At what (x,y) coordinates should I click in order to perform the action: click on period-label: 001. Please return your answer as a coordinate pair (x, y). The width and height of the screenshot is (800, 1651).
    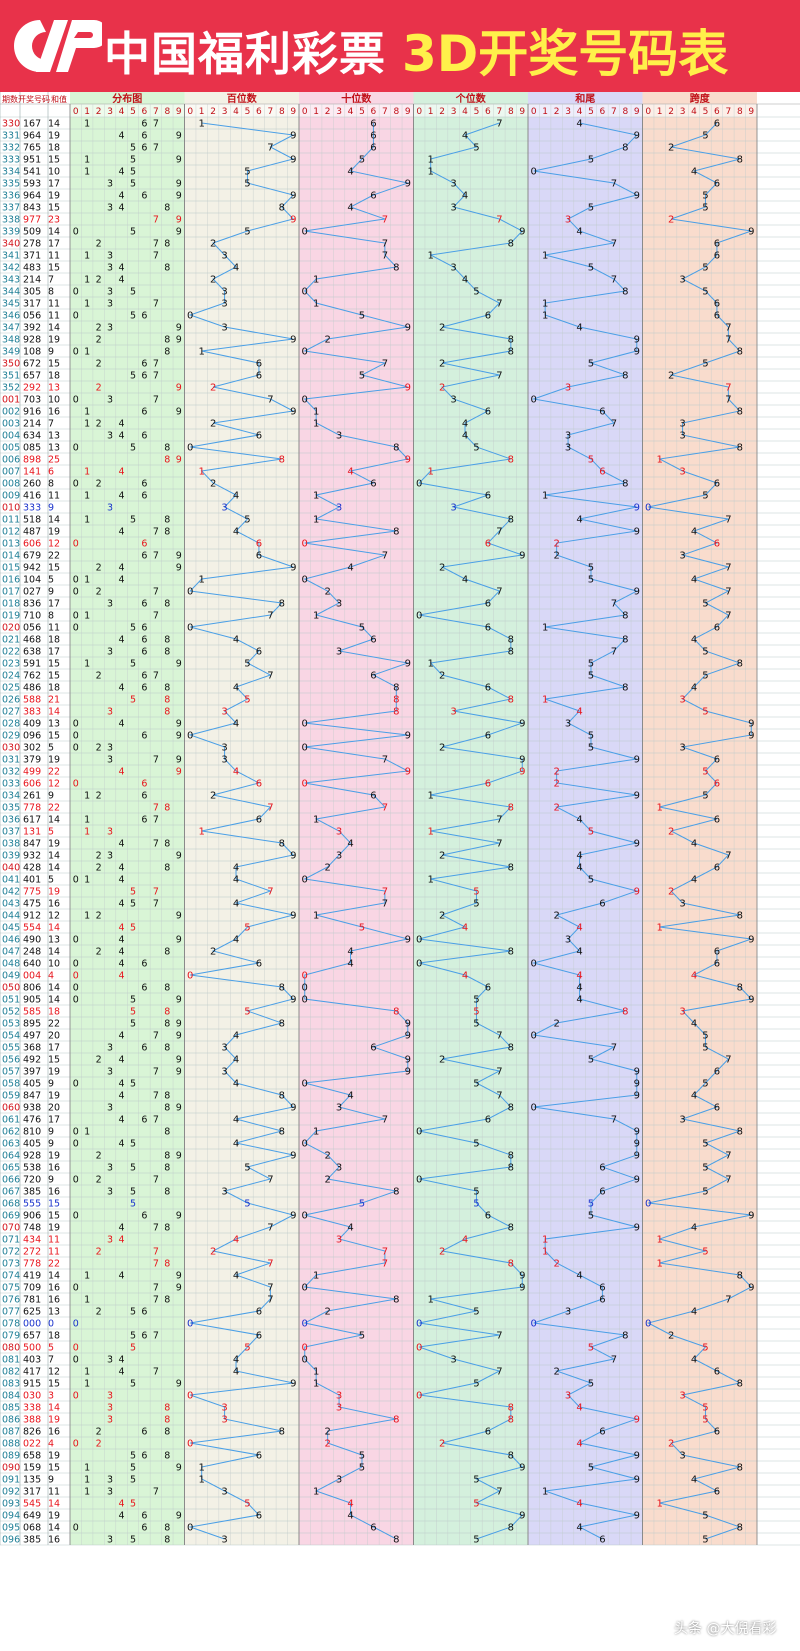
    Looking at the image, I should click on (11, 400).